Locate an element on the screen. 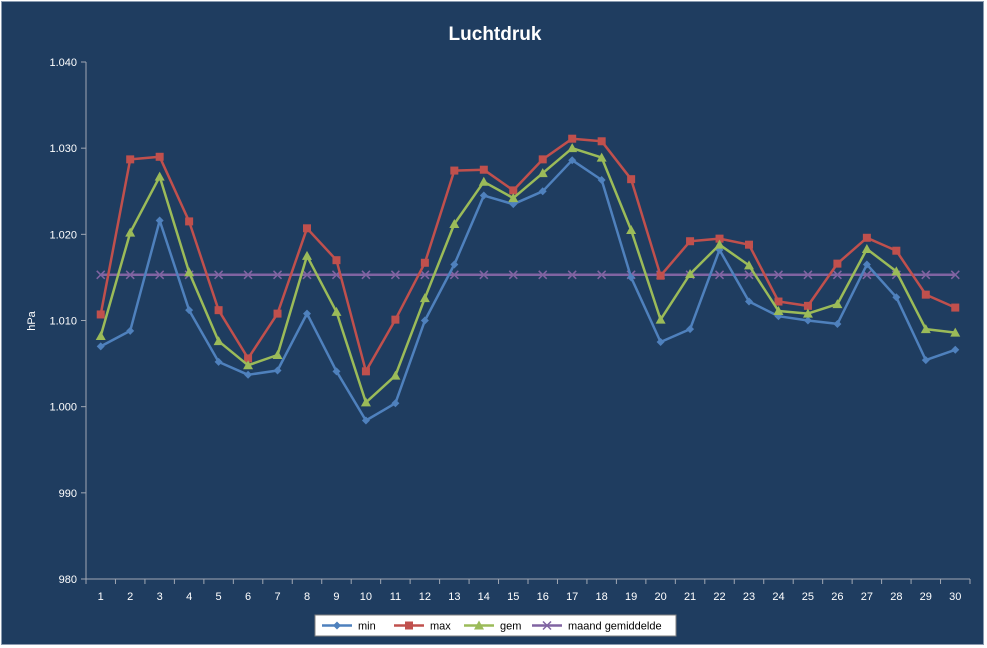 This screenshot has height=648, width=987. x-tick-label: 4 is located at coordinates (189, 597).